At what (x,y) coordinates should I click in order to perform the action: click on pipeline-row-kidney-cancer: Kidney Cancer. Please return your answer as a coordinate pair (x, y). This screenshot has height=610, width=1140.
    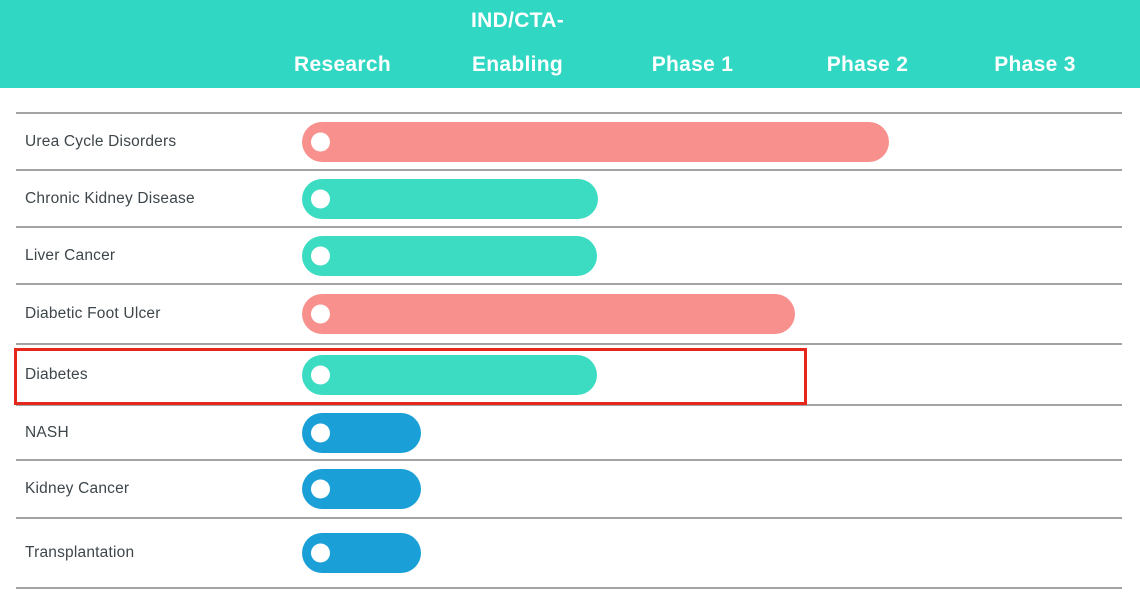
    Looking at the image, I should click on (569, 488).